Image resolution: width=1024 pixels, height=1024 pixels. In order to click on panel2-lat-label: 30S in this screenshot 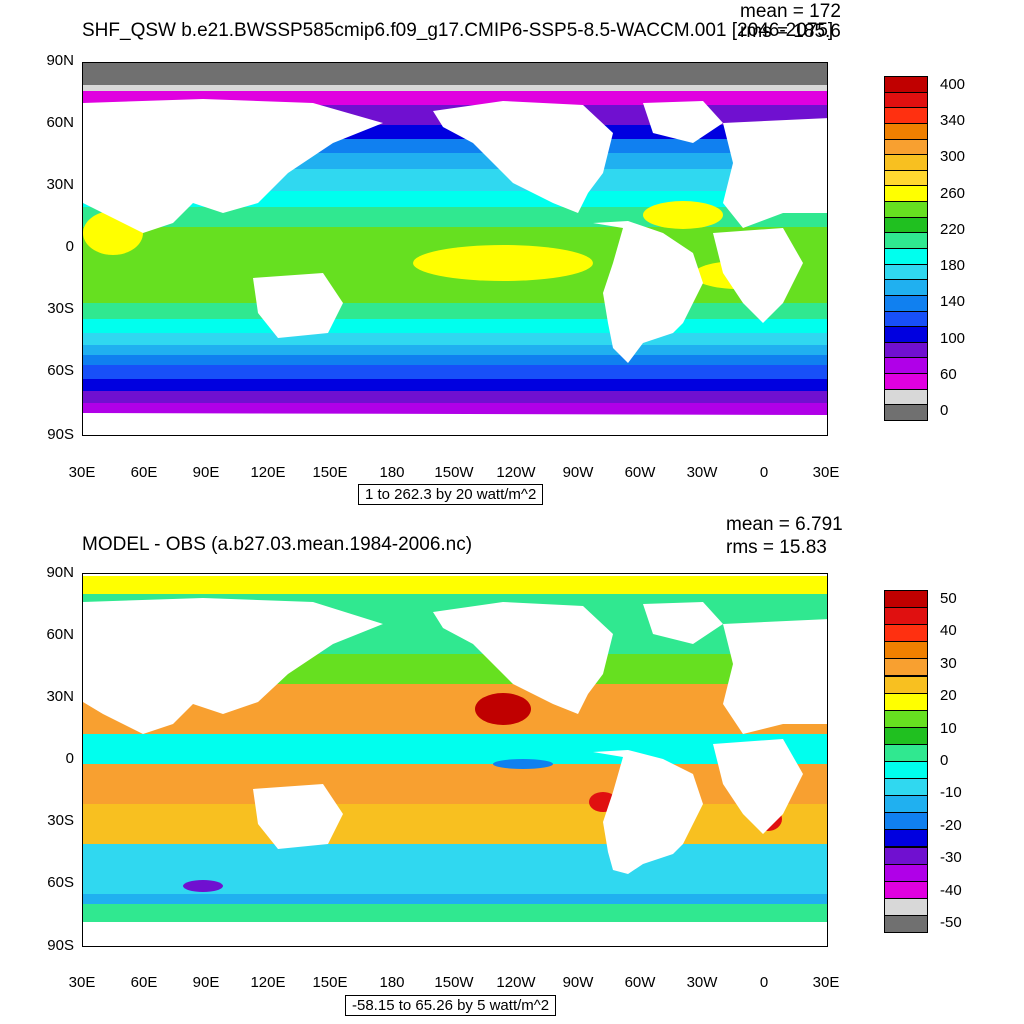, I will do `click(60, 820)`.